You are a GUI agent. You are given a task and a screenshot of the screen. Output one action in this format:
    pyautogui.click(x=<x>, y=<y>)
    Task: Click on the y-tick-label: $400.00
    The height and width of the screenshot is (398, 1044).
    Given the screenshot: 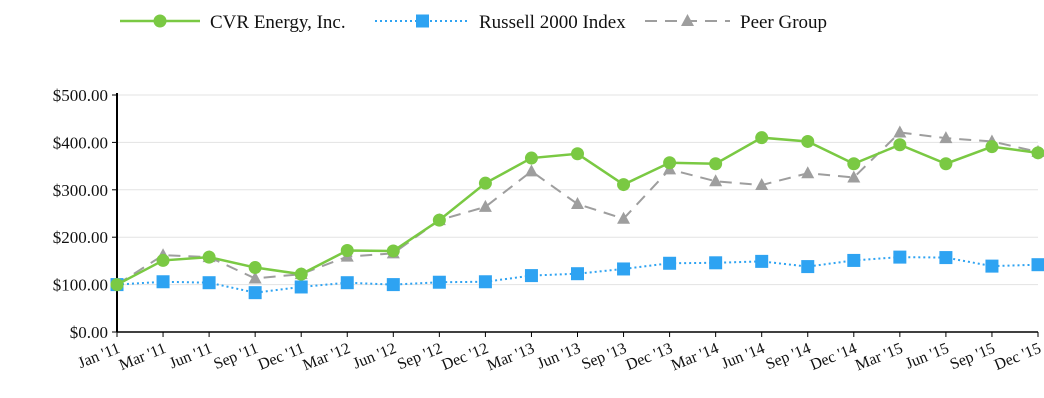 What is the action you would take?
    pyautogui.click(x=80, y=142)
    